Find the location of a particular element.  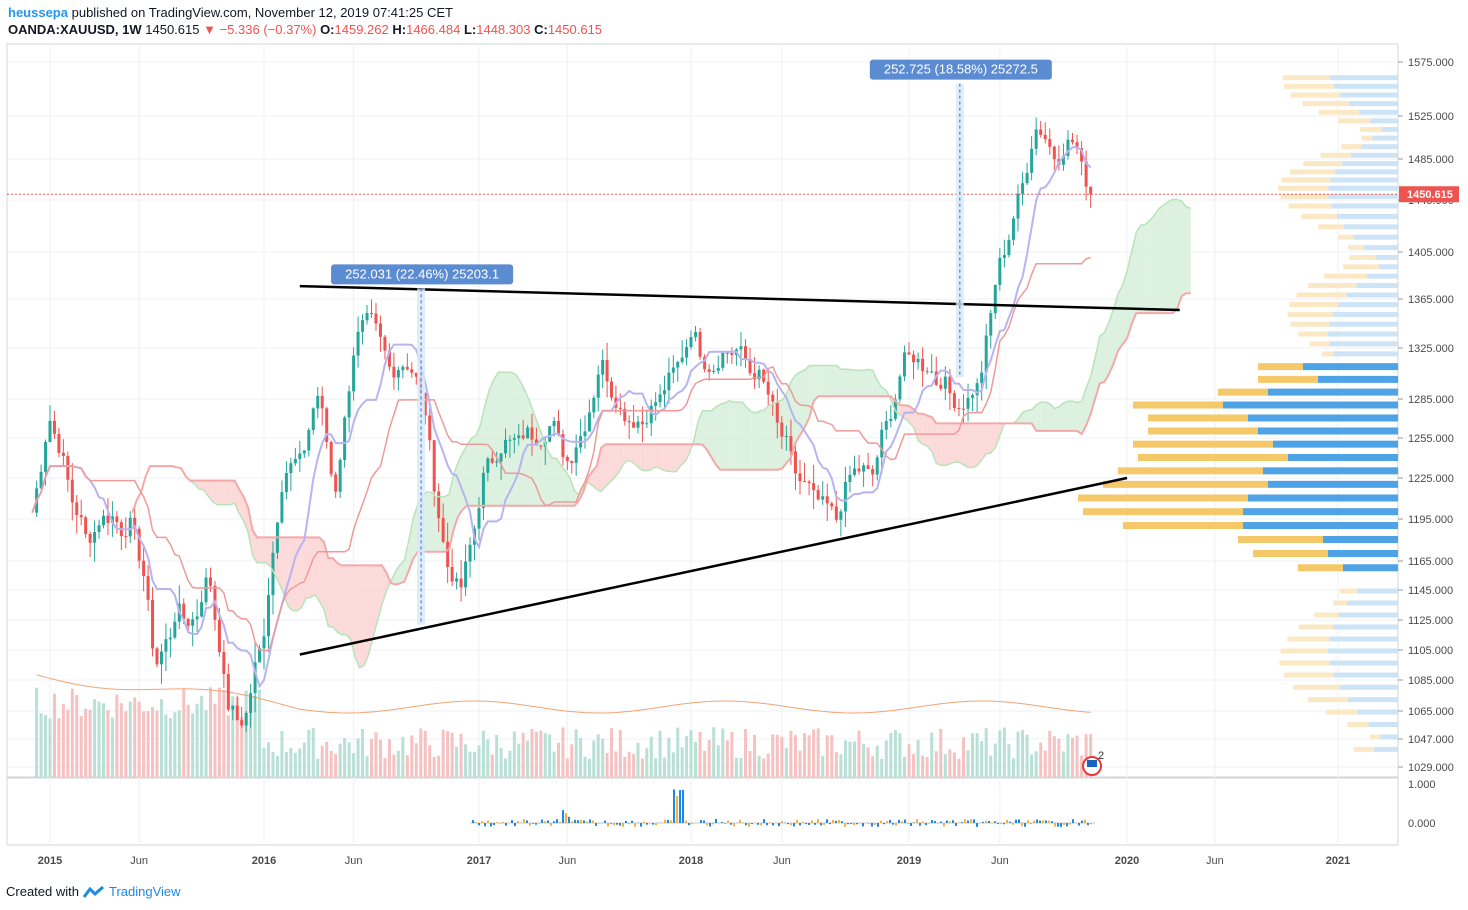

low-label: L: is located at coordinates (470, 29).